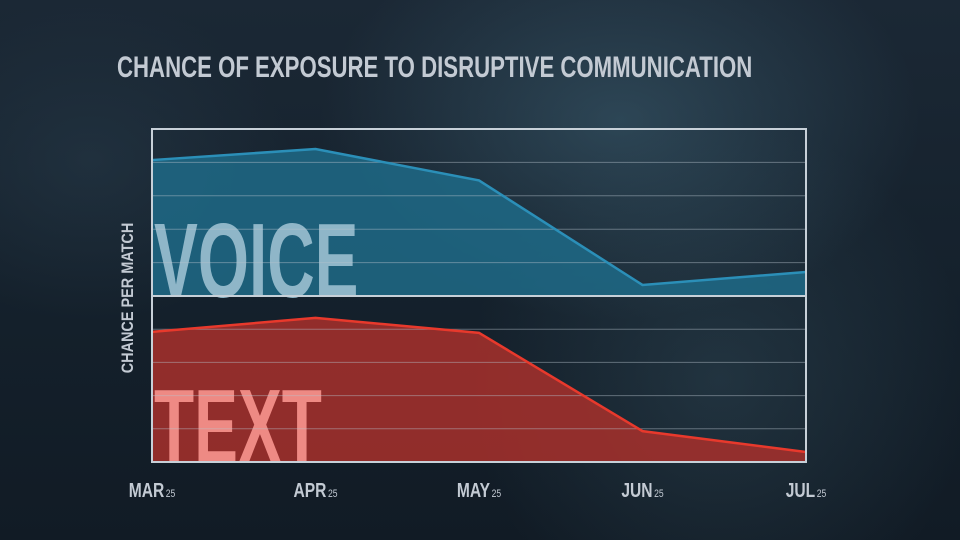  Describe the element at coordinates (636, 490) in the screenshot. I see `x-tick-month: JUN` at that location.